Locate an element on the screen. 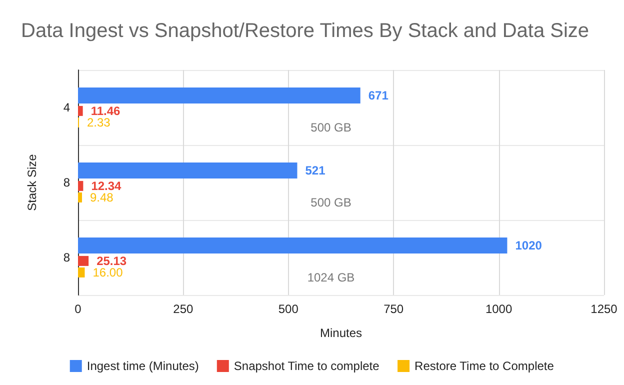 The width and height of the screenshot is (624, 385). data-label: 9.48 is located at coordinates (102, 197).